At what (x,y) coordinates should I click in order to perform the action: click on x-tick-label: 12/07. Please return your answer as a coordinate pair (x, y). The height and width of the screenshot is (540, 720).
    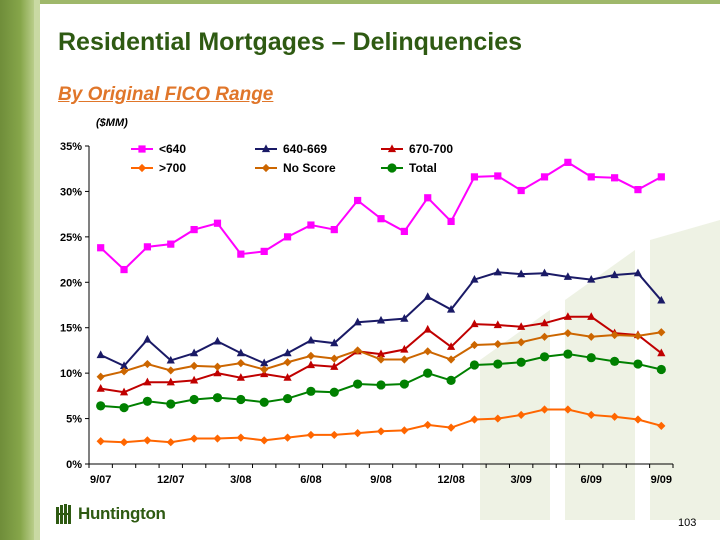
    Looking at the image, I should click on (171, 480).